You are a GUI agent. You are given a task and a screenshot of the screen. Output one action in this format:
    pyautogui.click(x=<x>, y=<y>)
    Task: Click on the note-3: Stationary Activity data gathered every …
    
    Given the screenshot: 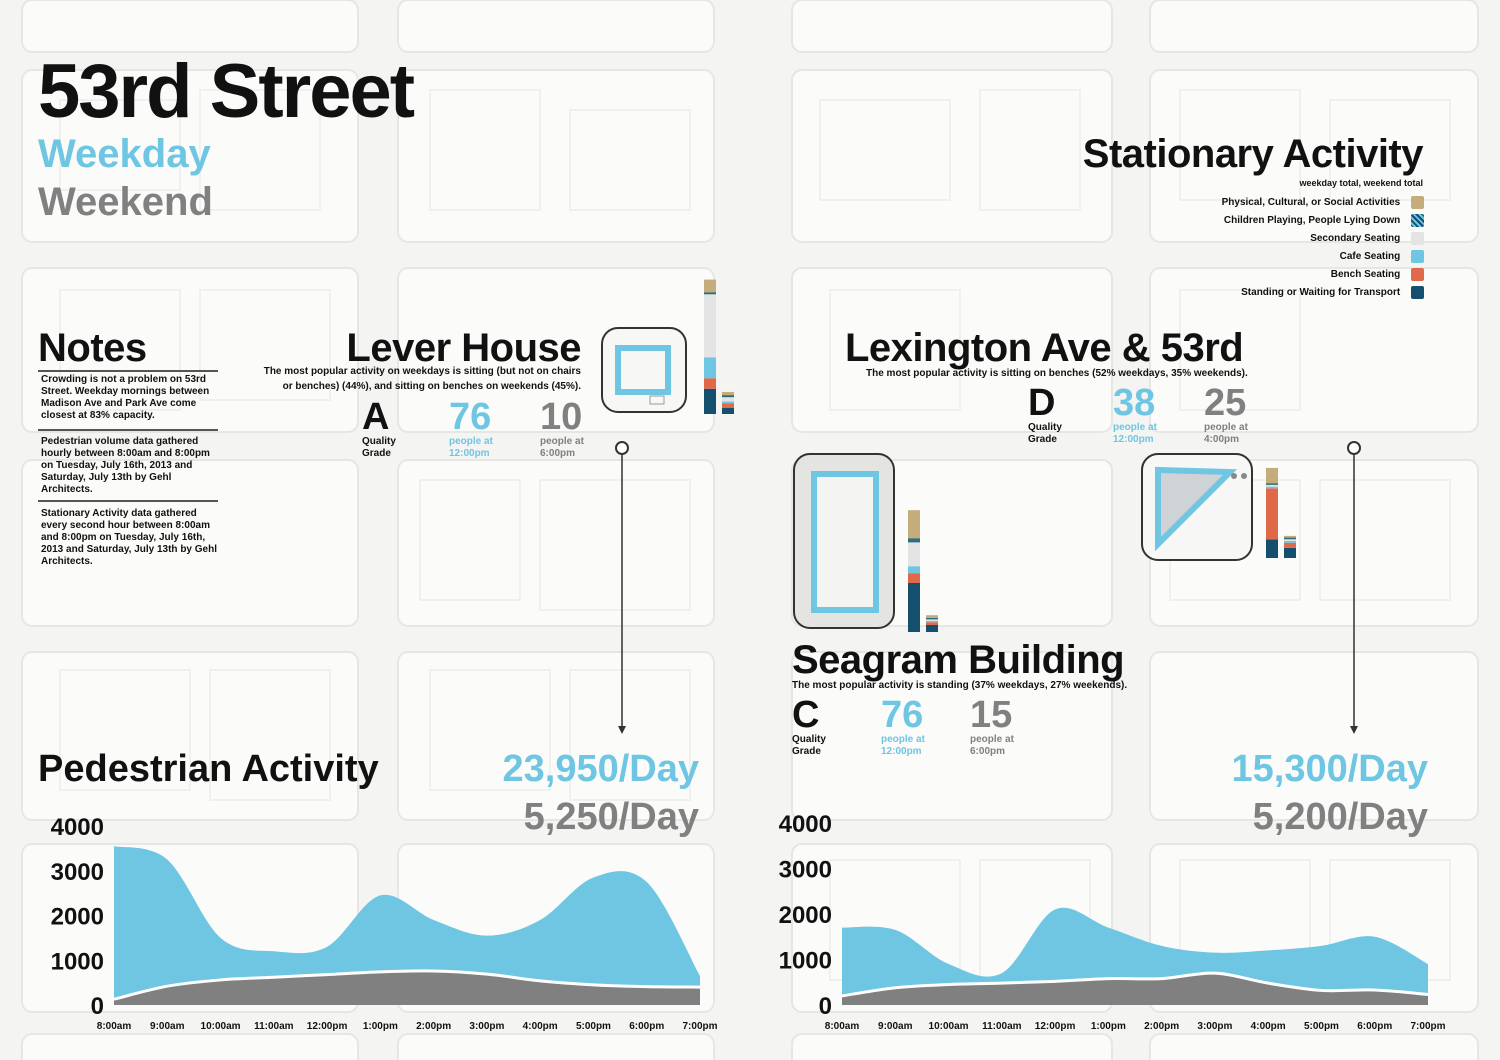 What is the action you would take?
    pyautogui.click(x=129, y=537)
    